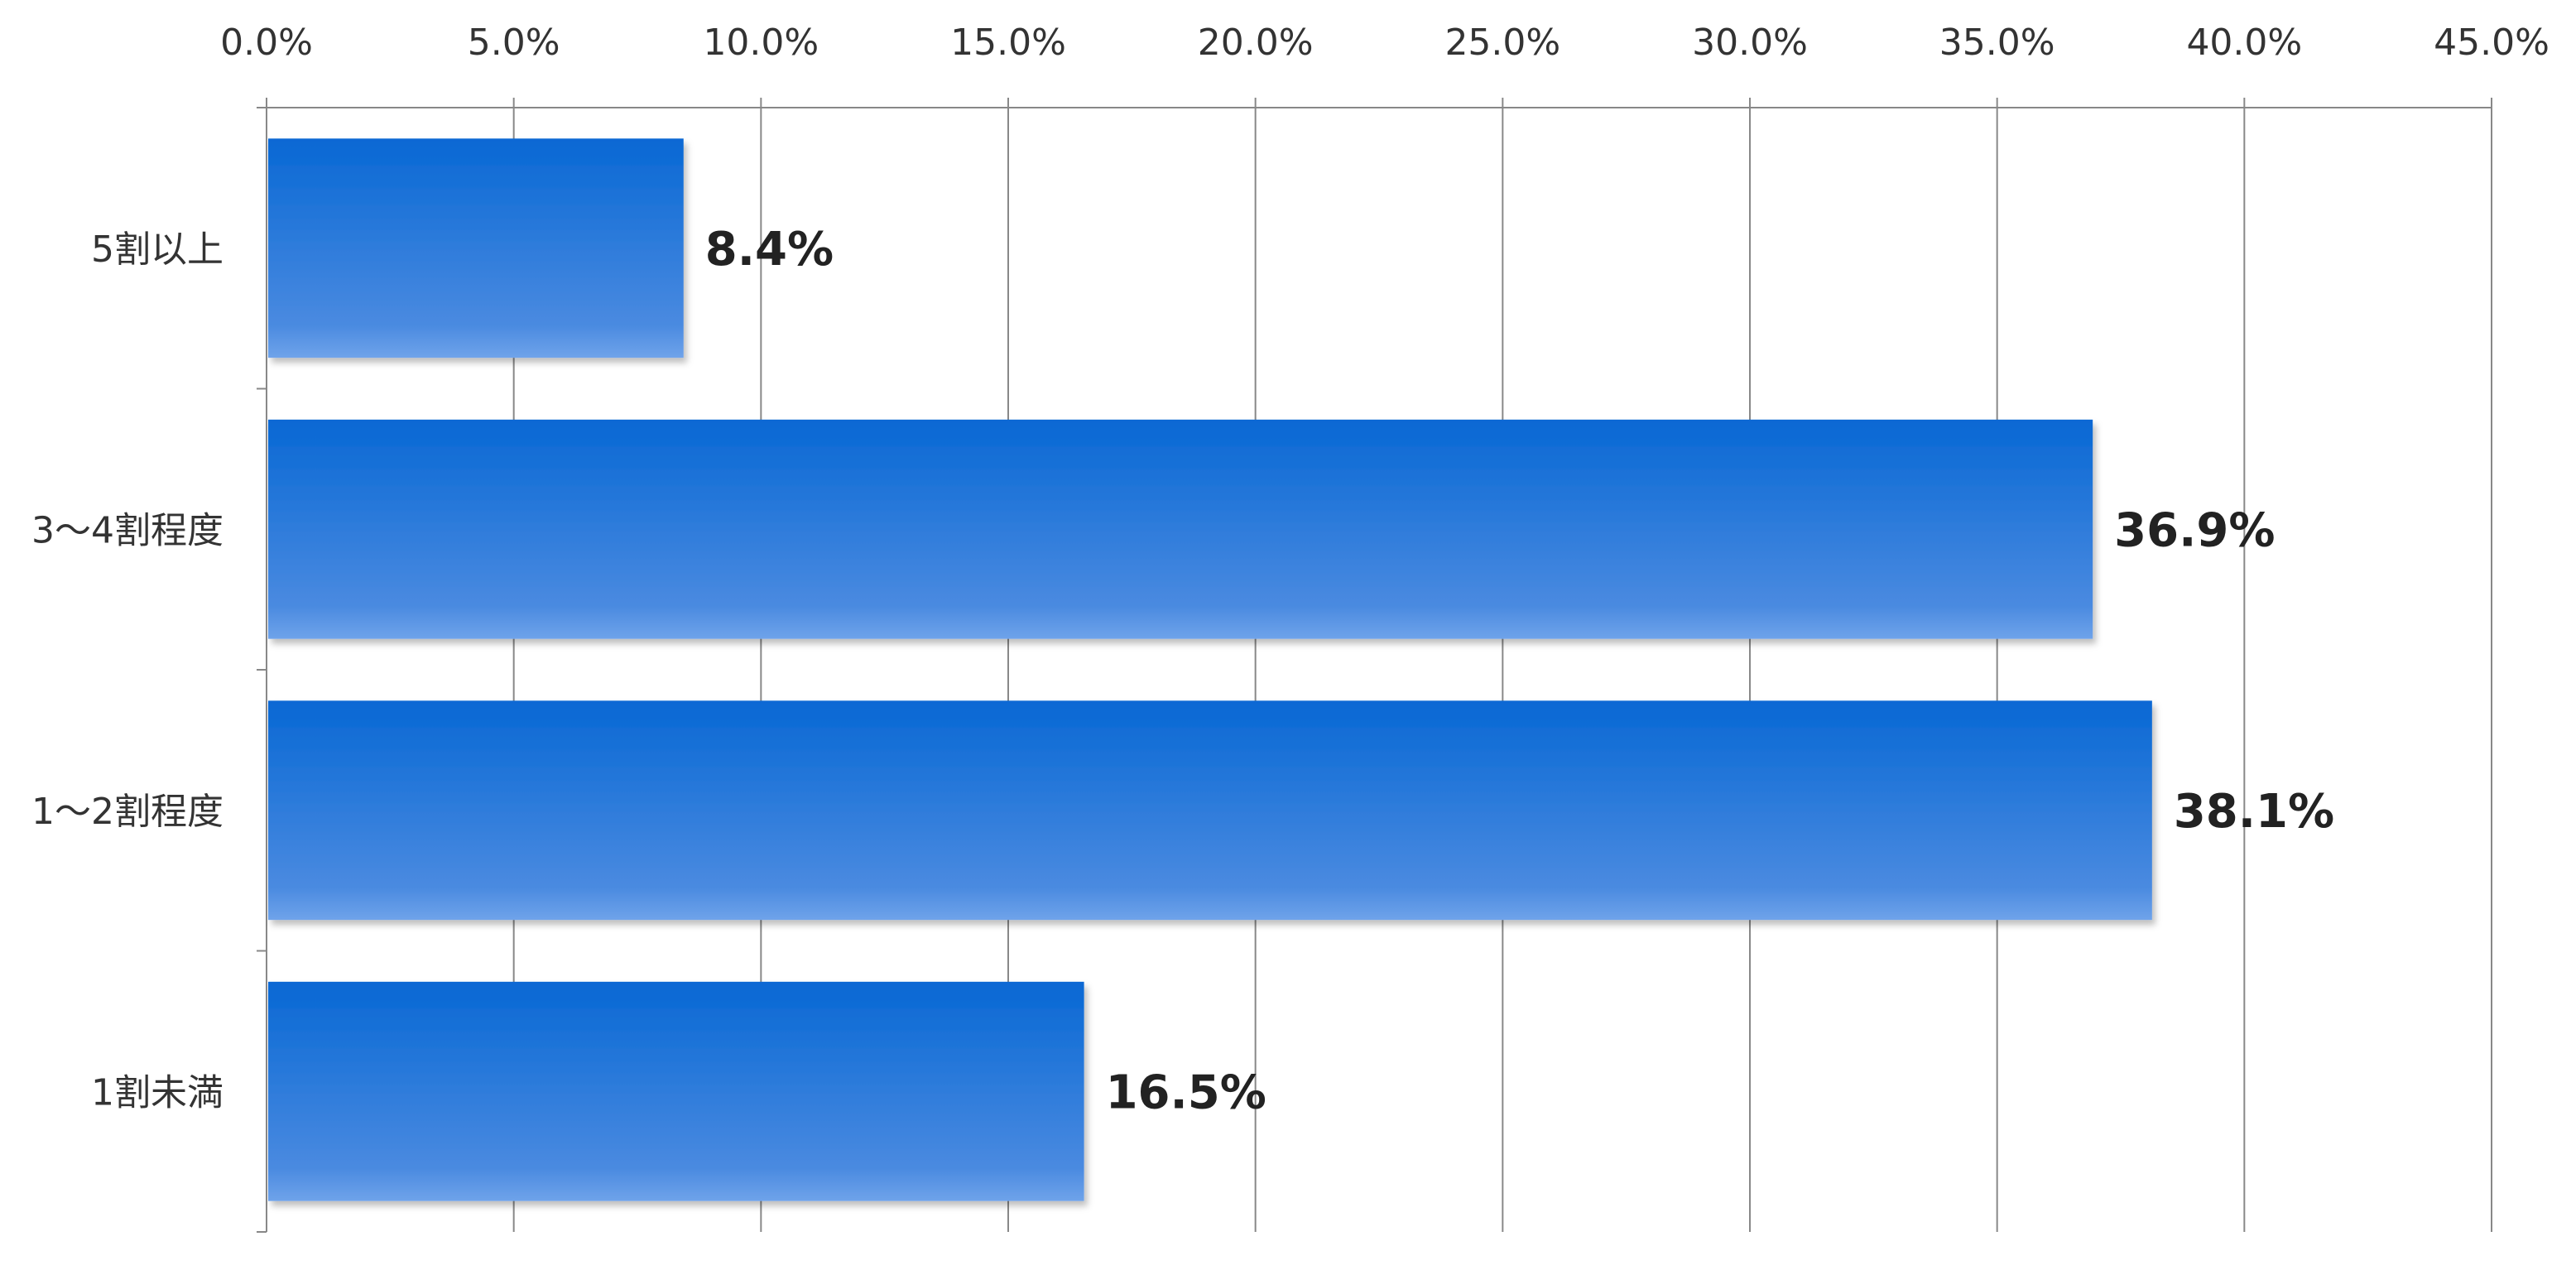 Image resolution: width=2576 pixels, height=1270 pixels. Describe the element at coordinates (1997, 43) in the screenshot. I see `x-tick-label: 35.0%` at that location.